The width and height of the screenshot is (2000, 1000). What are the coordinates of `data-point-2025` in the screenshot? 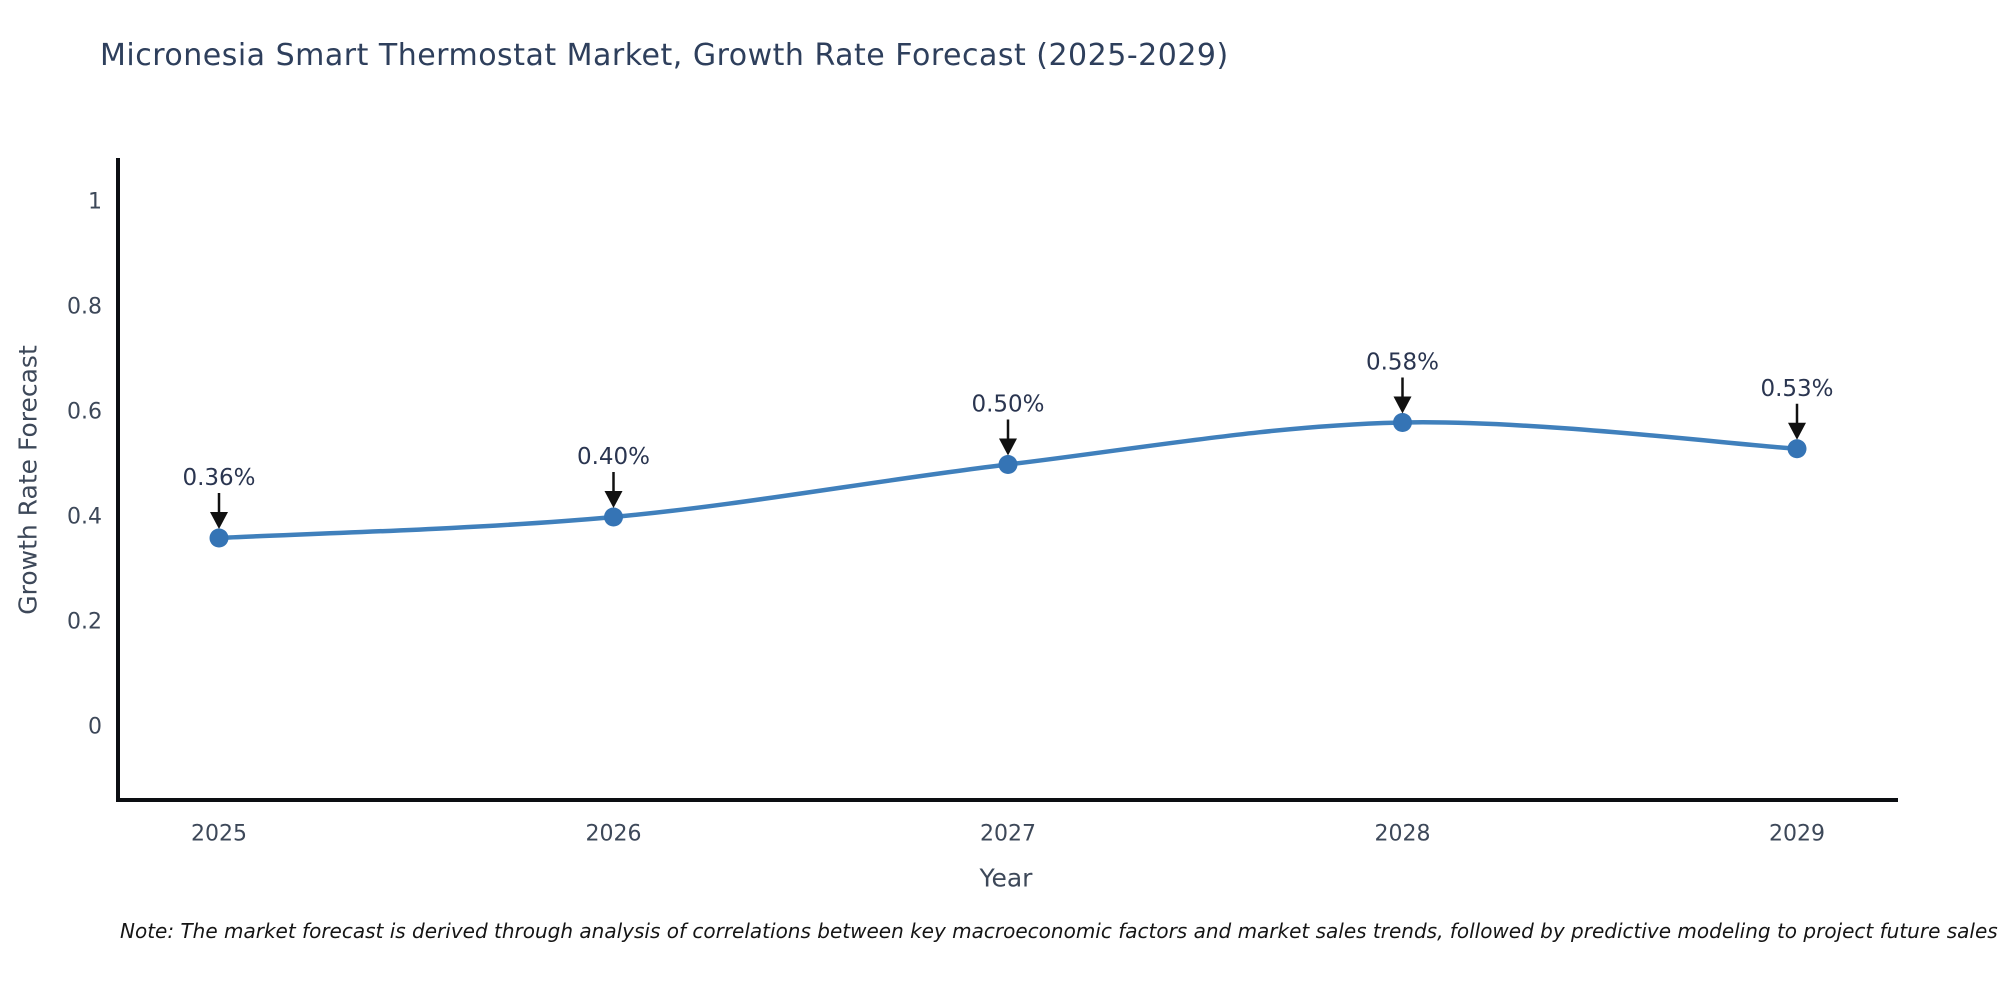 It's located at (219, 538).